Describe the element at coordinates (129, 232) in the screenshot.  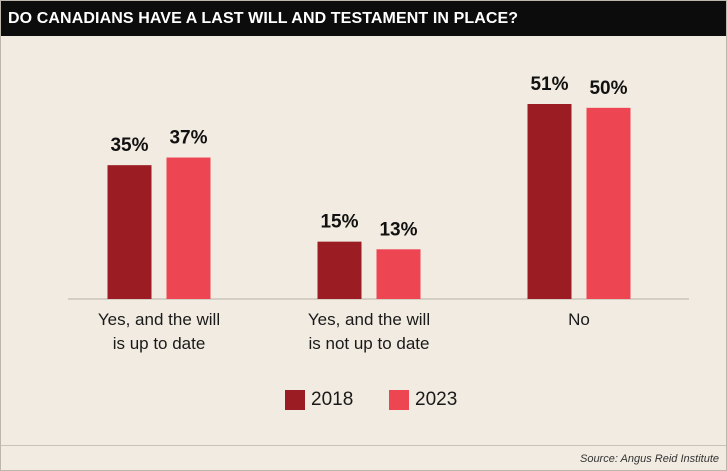
I see `bar-2018-cat1` at that location.